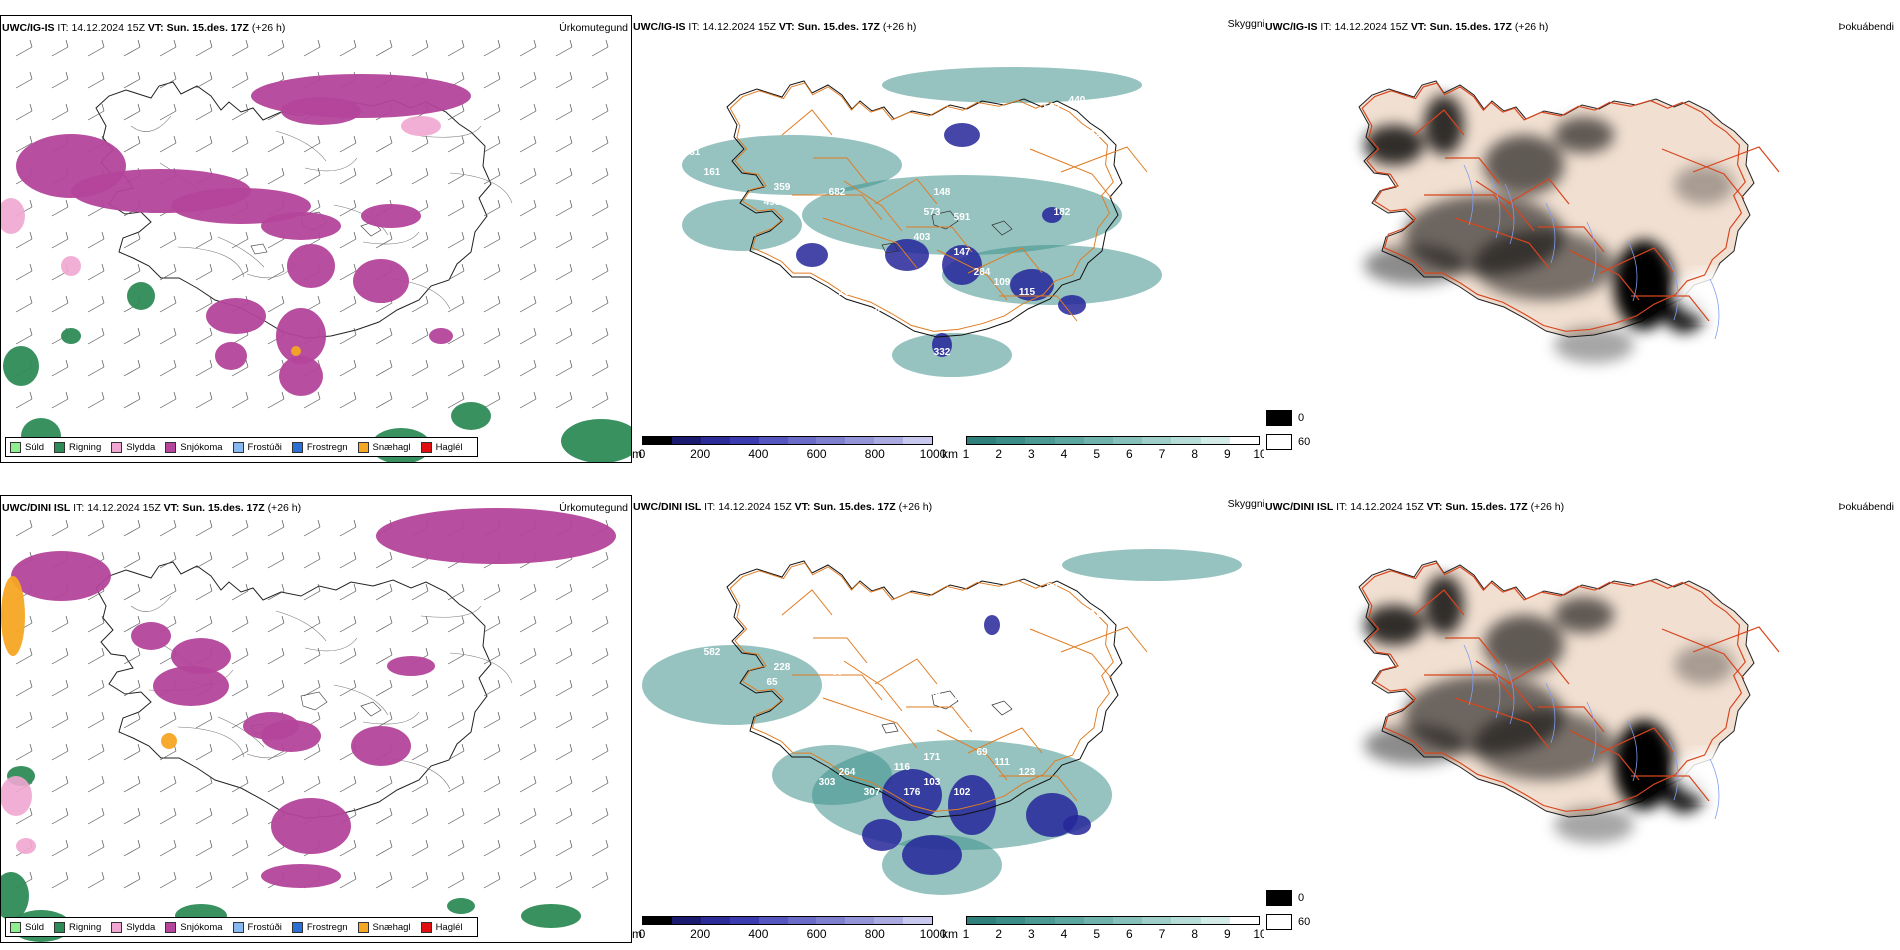 The image size is (1900, 950). Describe the element at coordinates (962, 697) in the screenshot. I see `cloud-base-height-label: 282` at that location.